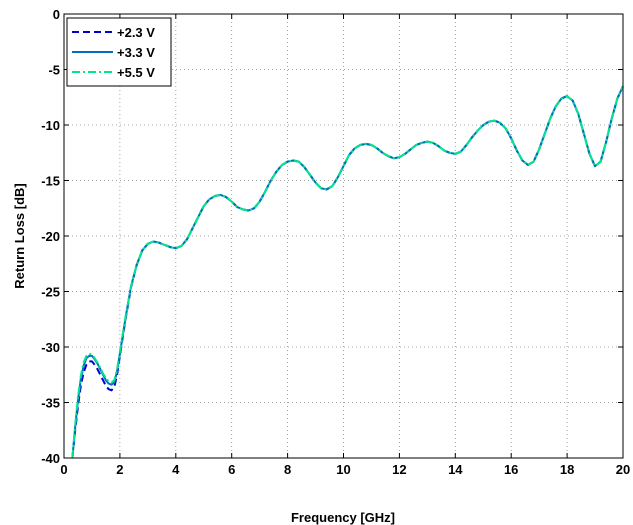 The height and width of the screenshot is (525, 633). Describe the element at coordinates (119, 469) in the screenshot. I see `x-tick-label: 2` at that location.